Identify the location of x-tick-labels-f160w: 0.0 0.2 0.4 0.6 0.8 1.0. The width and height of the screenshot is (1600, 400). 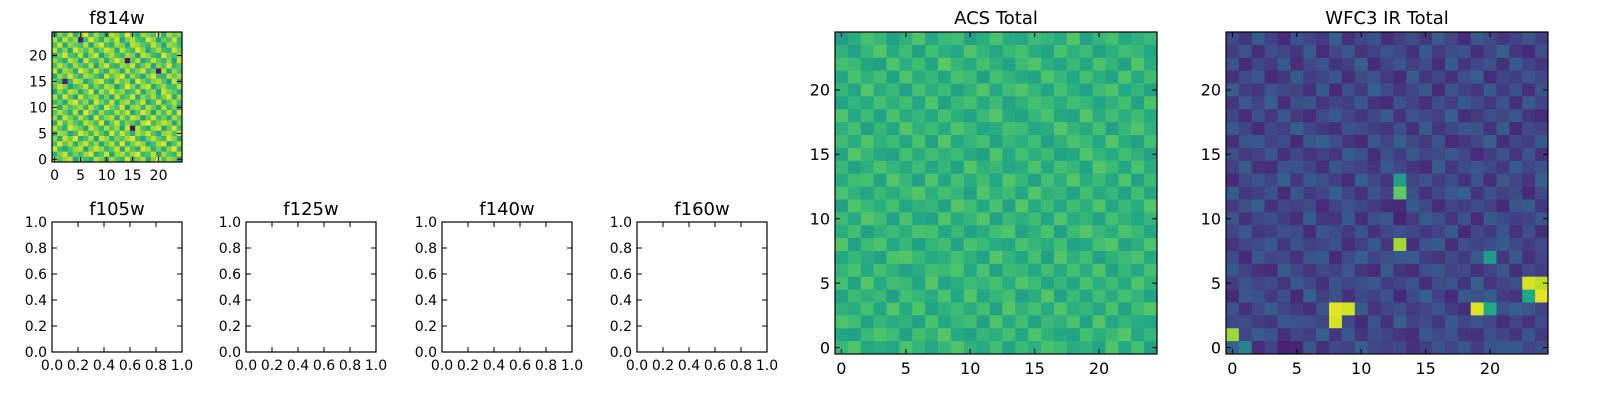
(702, 366).